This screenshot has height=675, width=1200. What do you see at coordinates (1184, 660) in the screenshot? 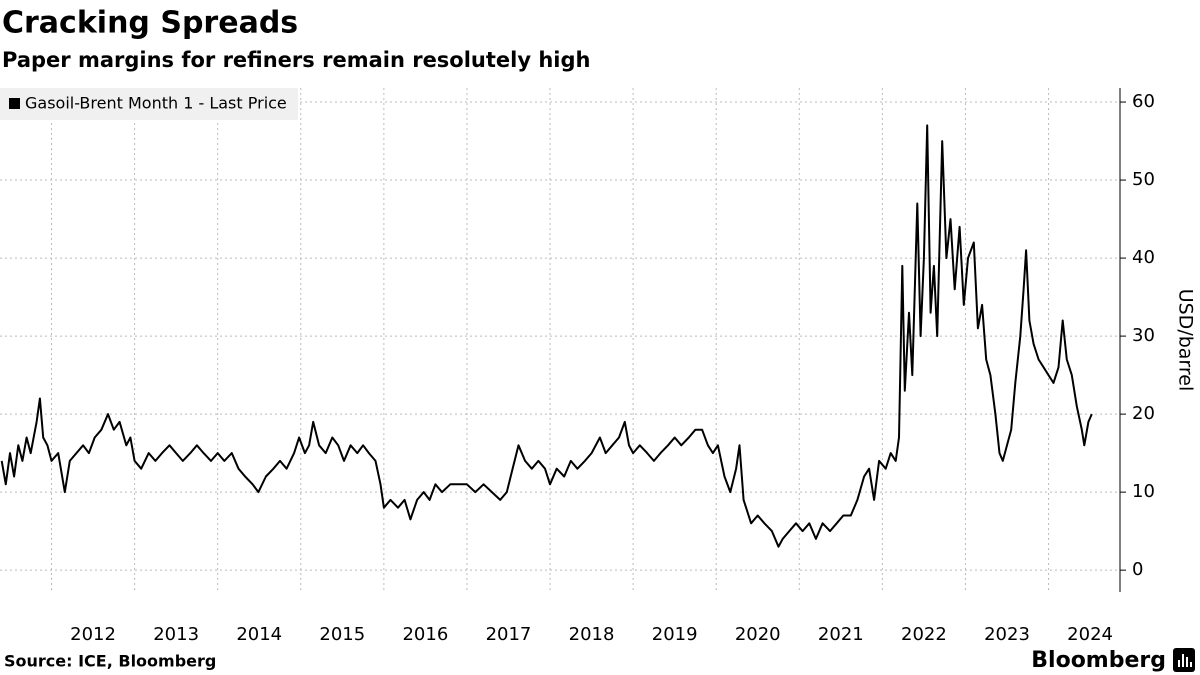
I see `brand-icon` at bounding box center [1184, 660].